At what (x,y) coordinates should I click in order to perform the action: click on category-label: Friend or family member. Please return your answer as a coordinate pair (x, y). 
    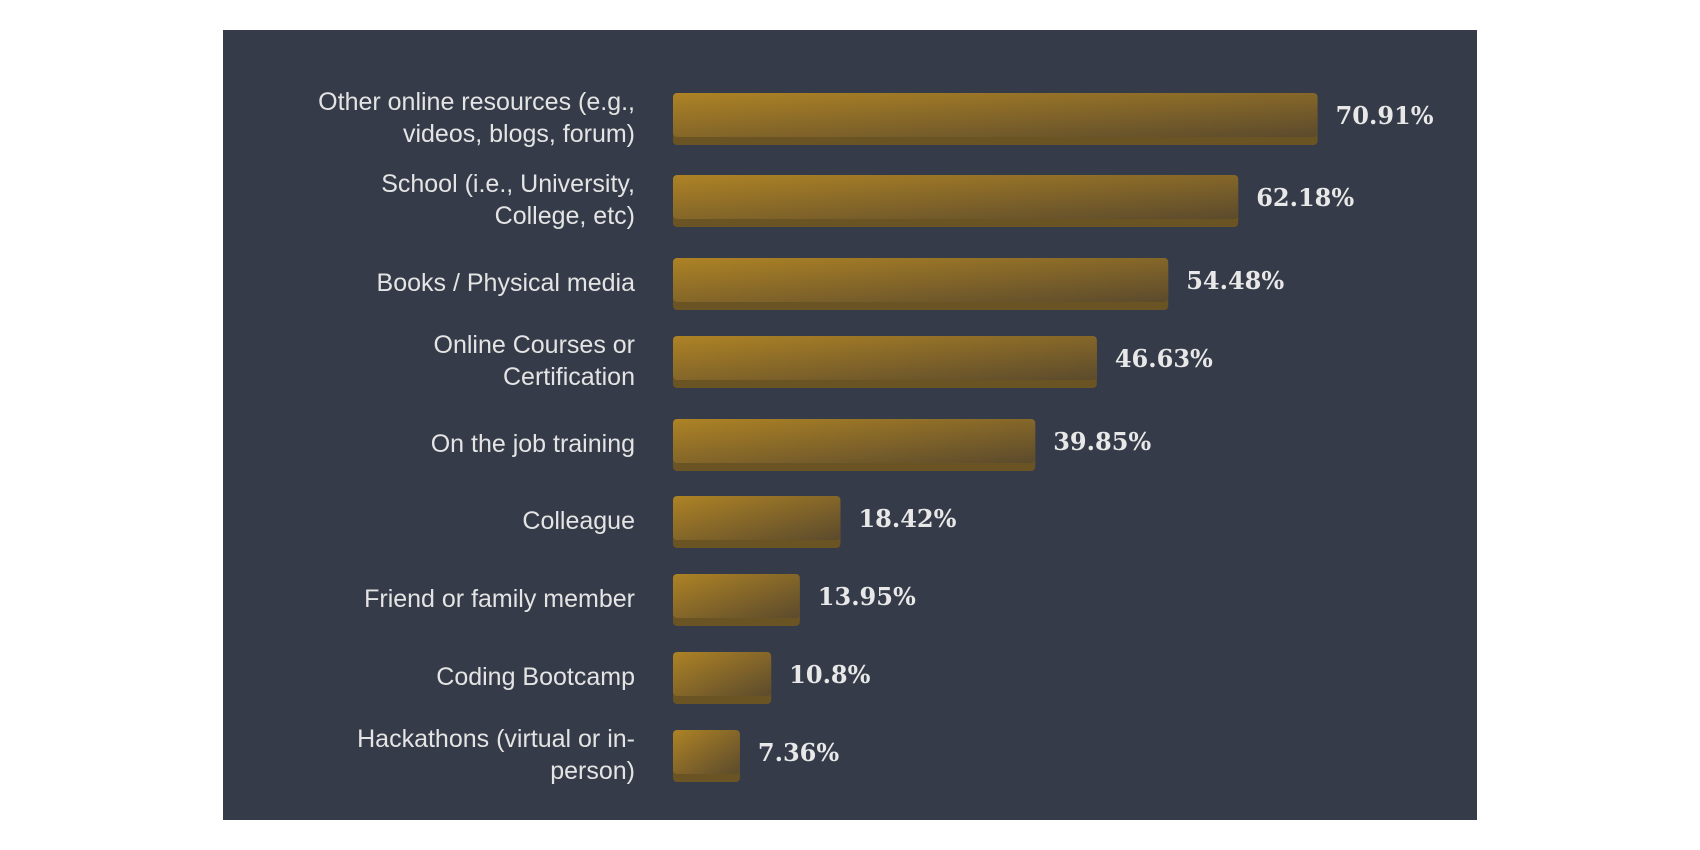
    Looking at the image, I should click on (499, 599).